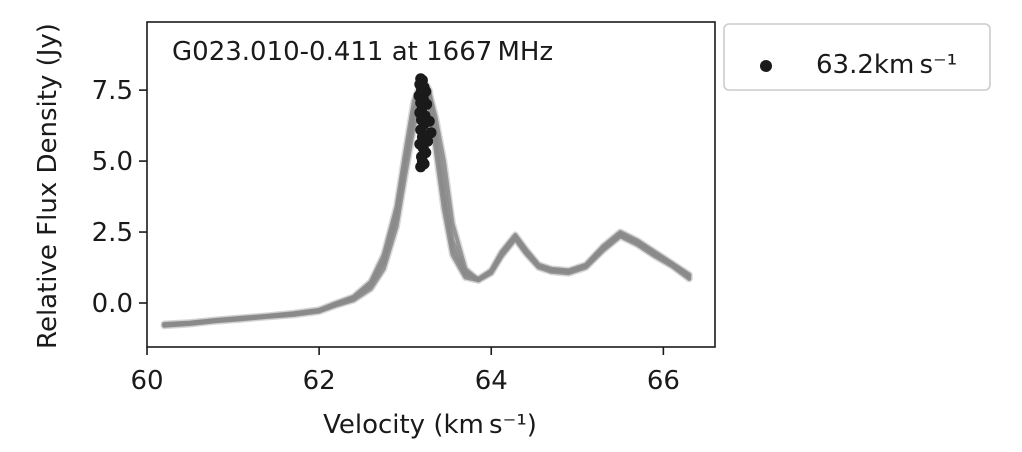 This screenshot has height=452, width=1022. I want to click on markers-layer, so click(425, 123).